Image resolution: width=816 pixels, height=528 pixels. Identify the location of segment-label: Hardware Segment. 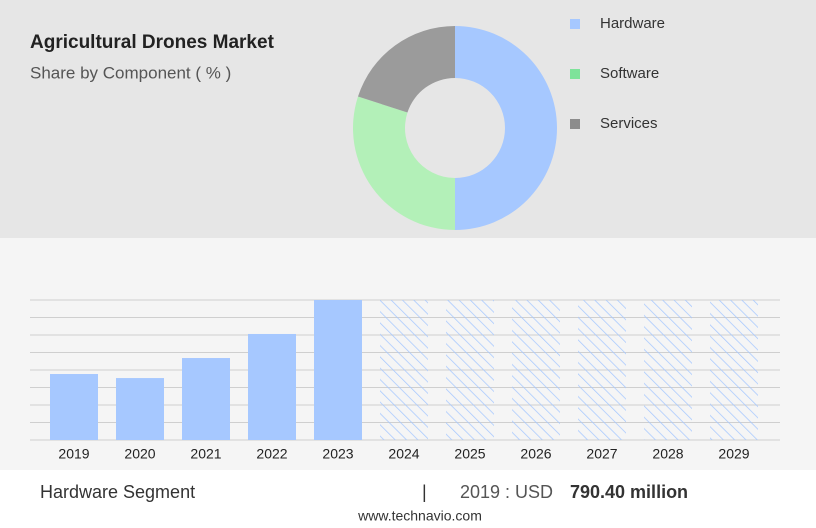
(117, 492).